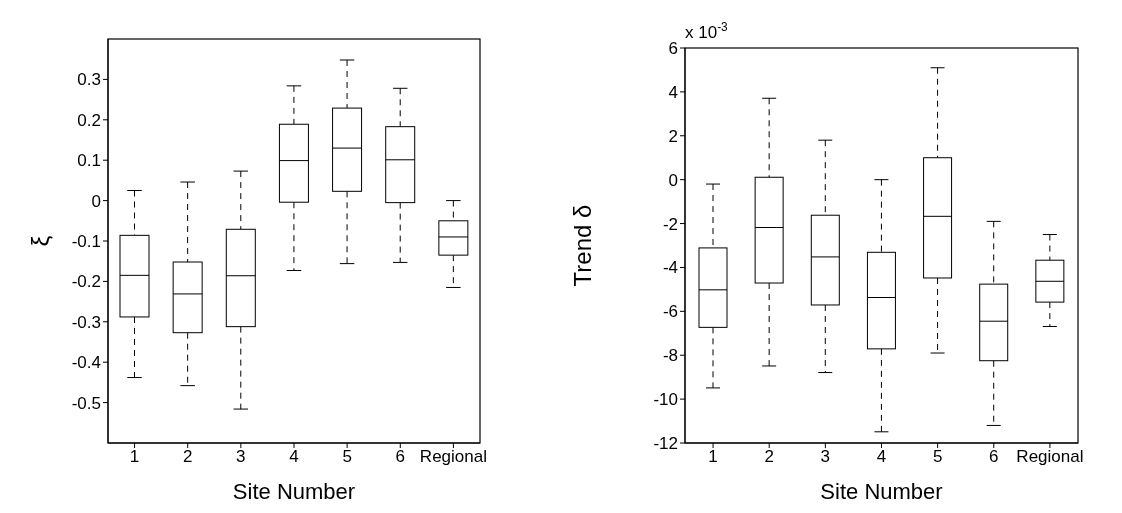 The width and height of the screenshot is (1122, 513). What do you see at coordinates (673, 136) in the screenshot?
I see `y-tick-label: 2` at bounding box center [673, 136].